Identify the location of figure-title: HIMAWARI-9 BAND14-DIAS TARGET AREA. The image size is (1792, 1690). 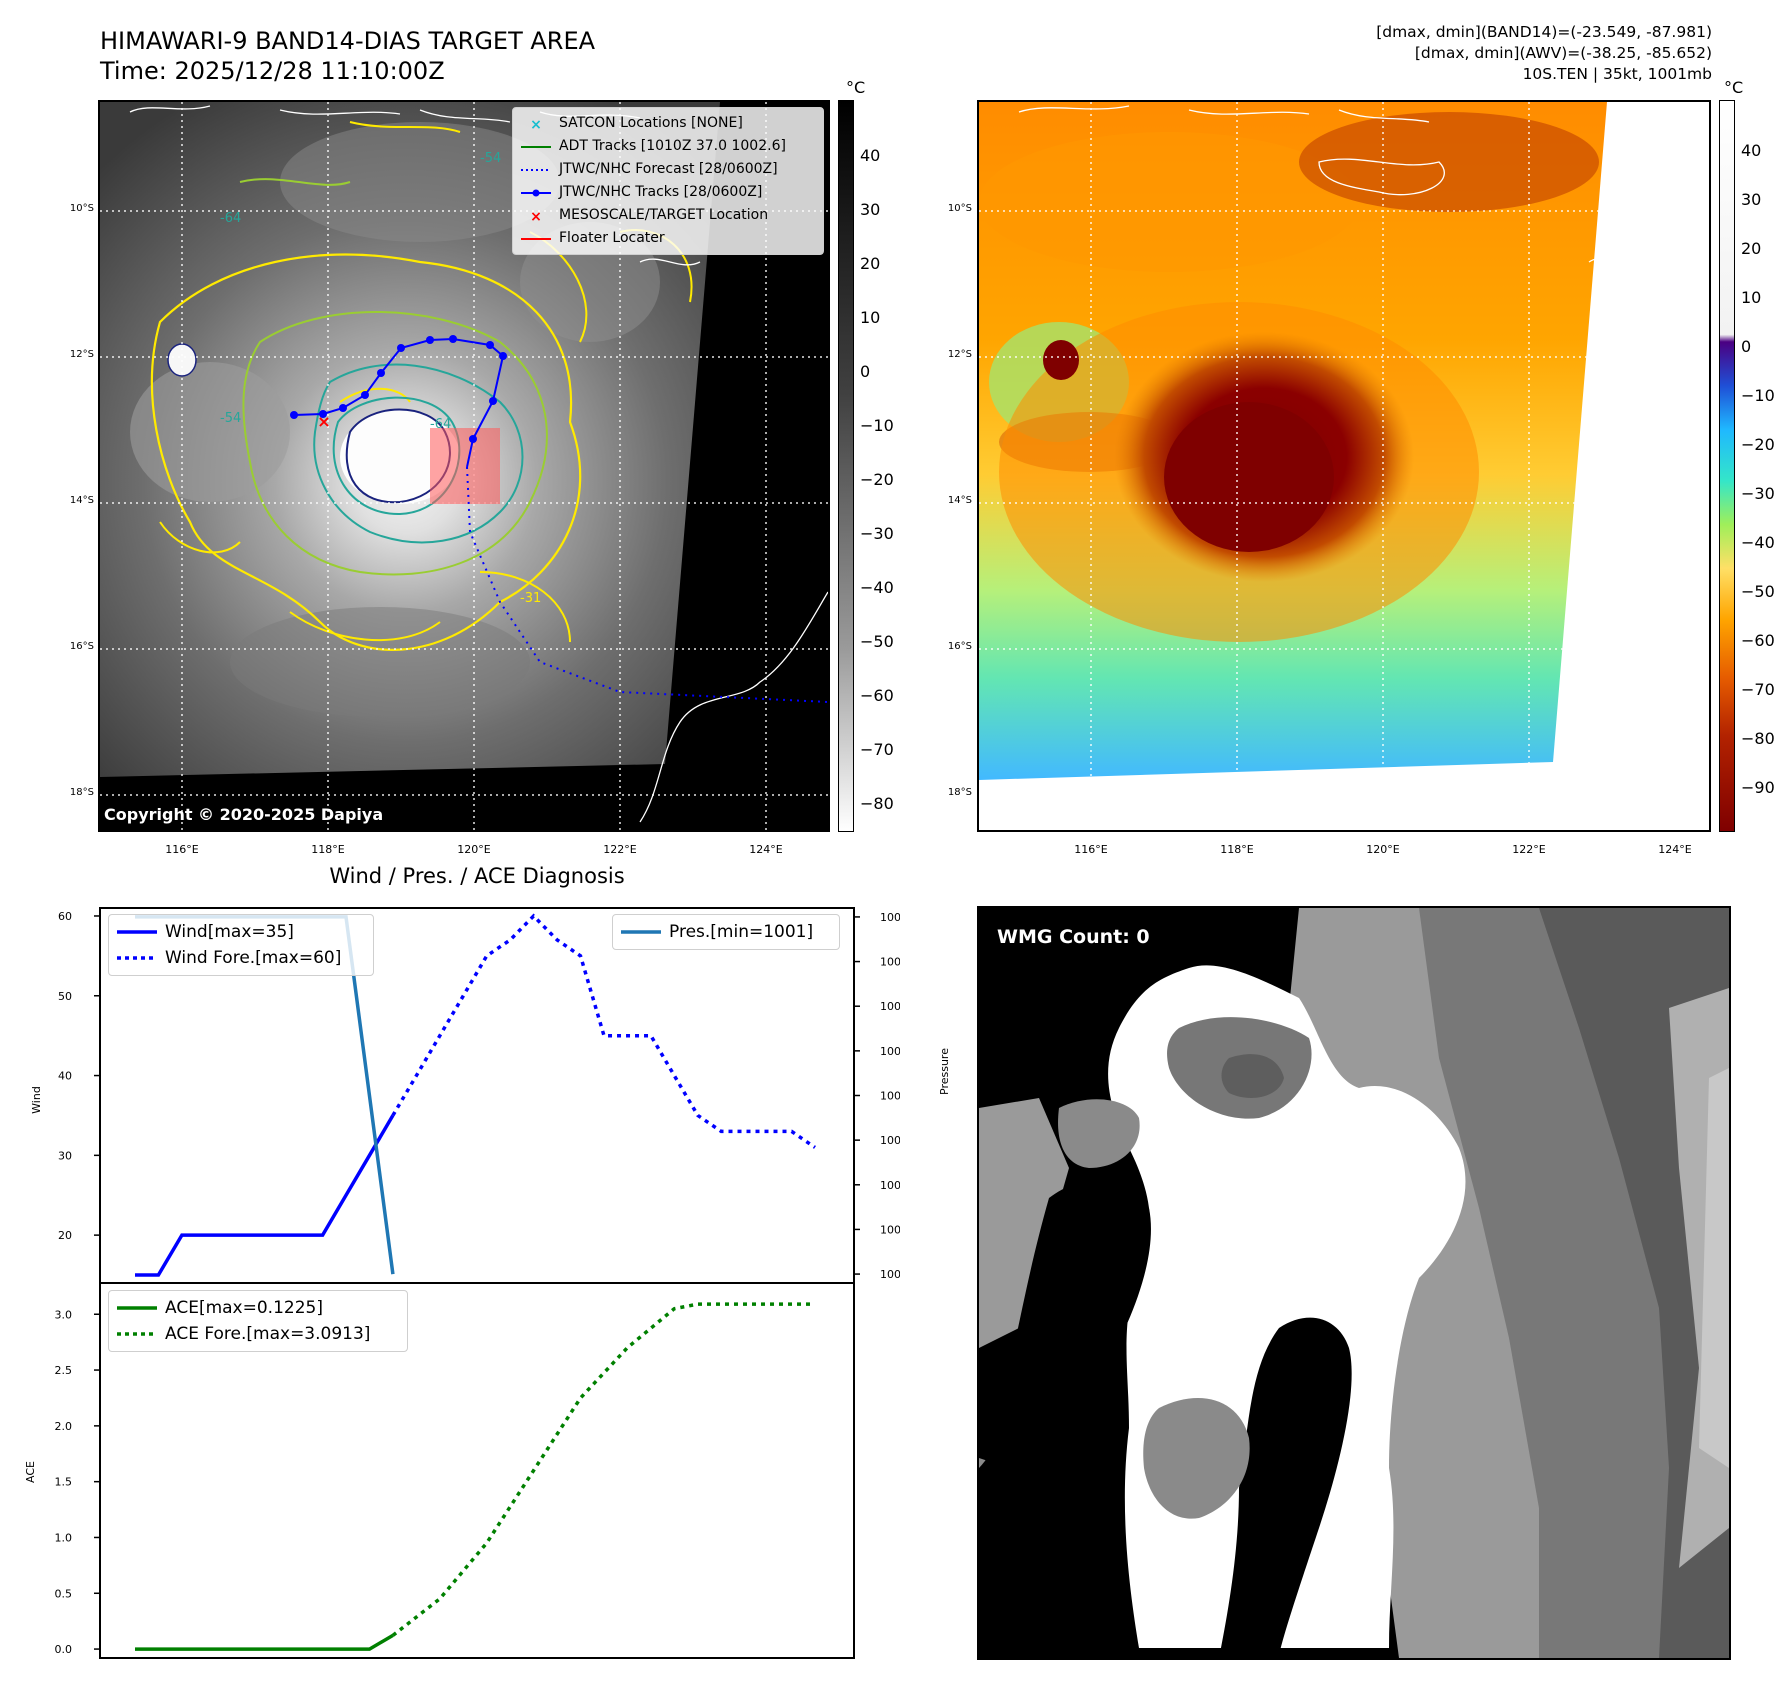
(348, 41).